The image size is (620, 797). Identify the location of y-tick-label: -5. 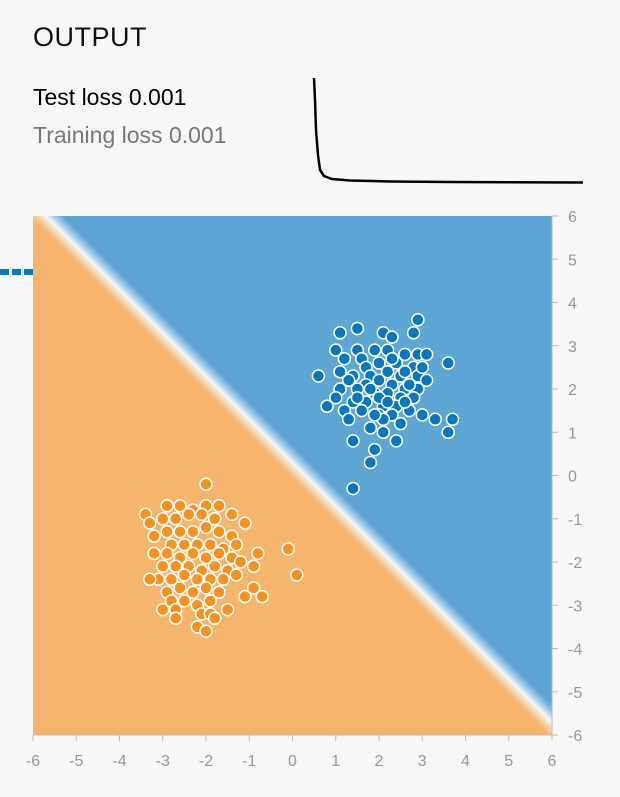
(575, 693).